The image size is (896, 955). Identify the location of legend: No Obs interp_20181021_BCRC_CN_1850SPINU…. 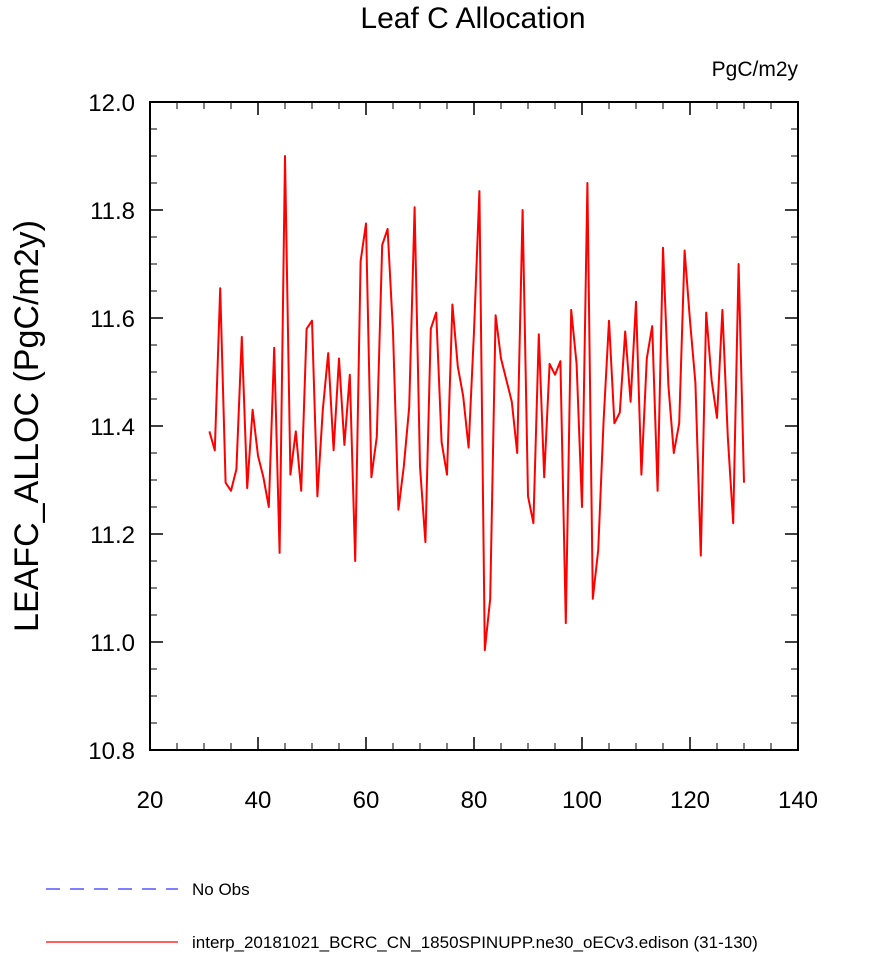
(402, 916).